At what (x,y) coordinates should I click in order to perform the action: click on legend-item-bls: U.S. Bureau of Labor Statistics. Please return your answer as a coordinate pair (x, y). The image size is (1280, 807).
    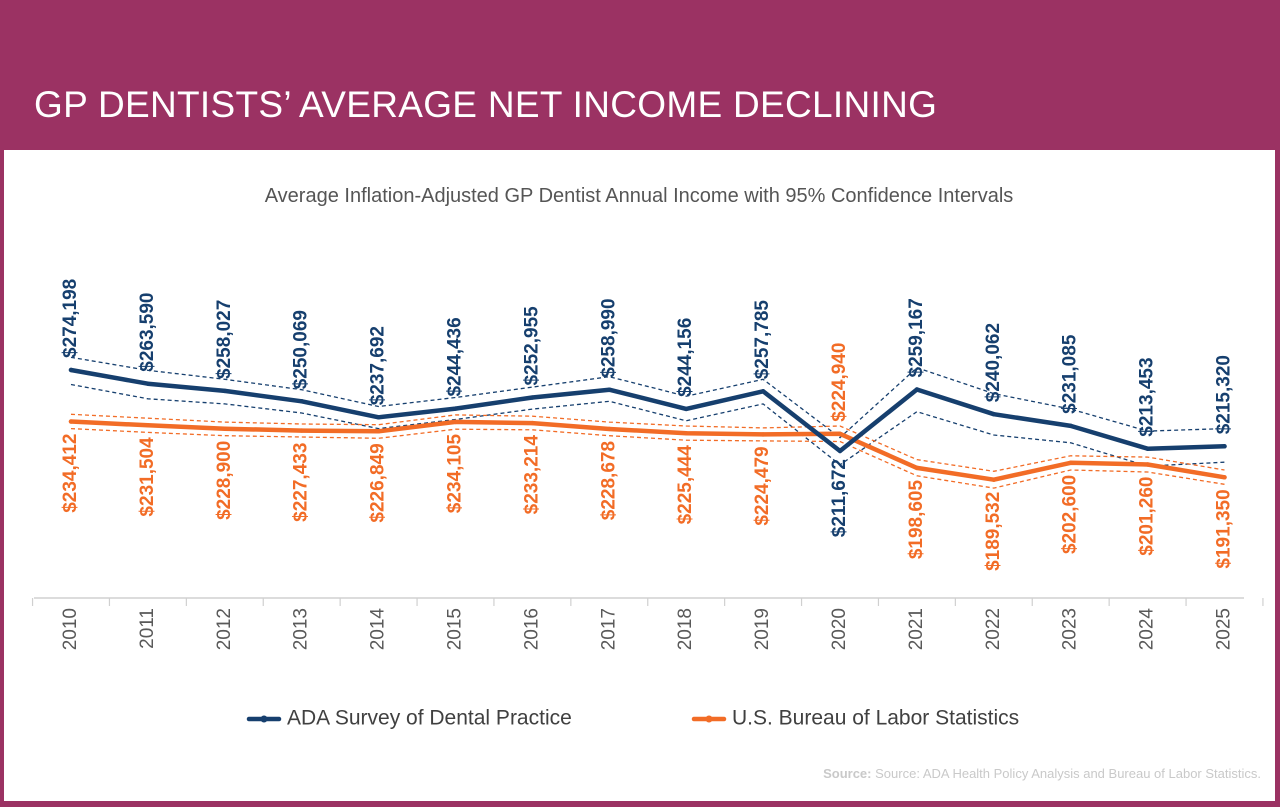
    Looking at the image, I should click on (855, 718).